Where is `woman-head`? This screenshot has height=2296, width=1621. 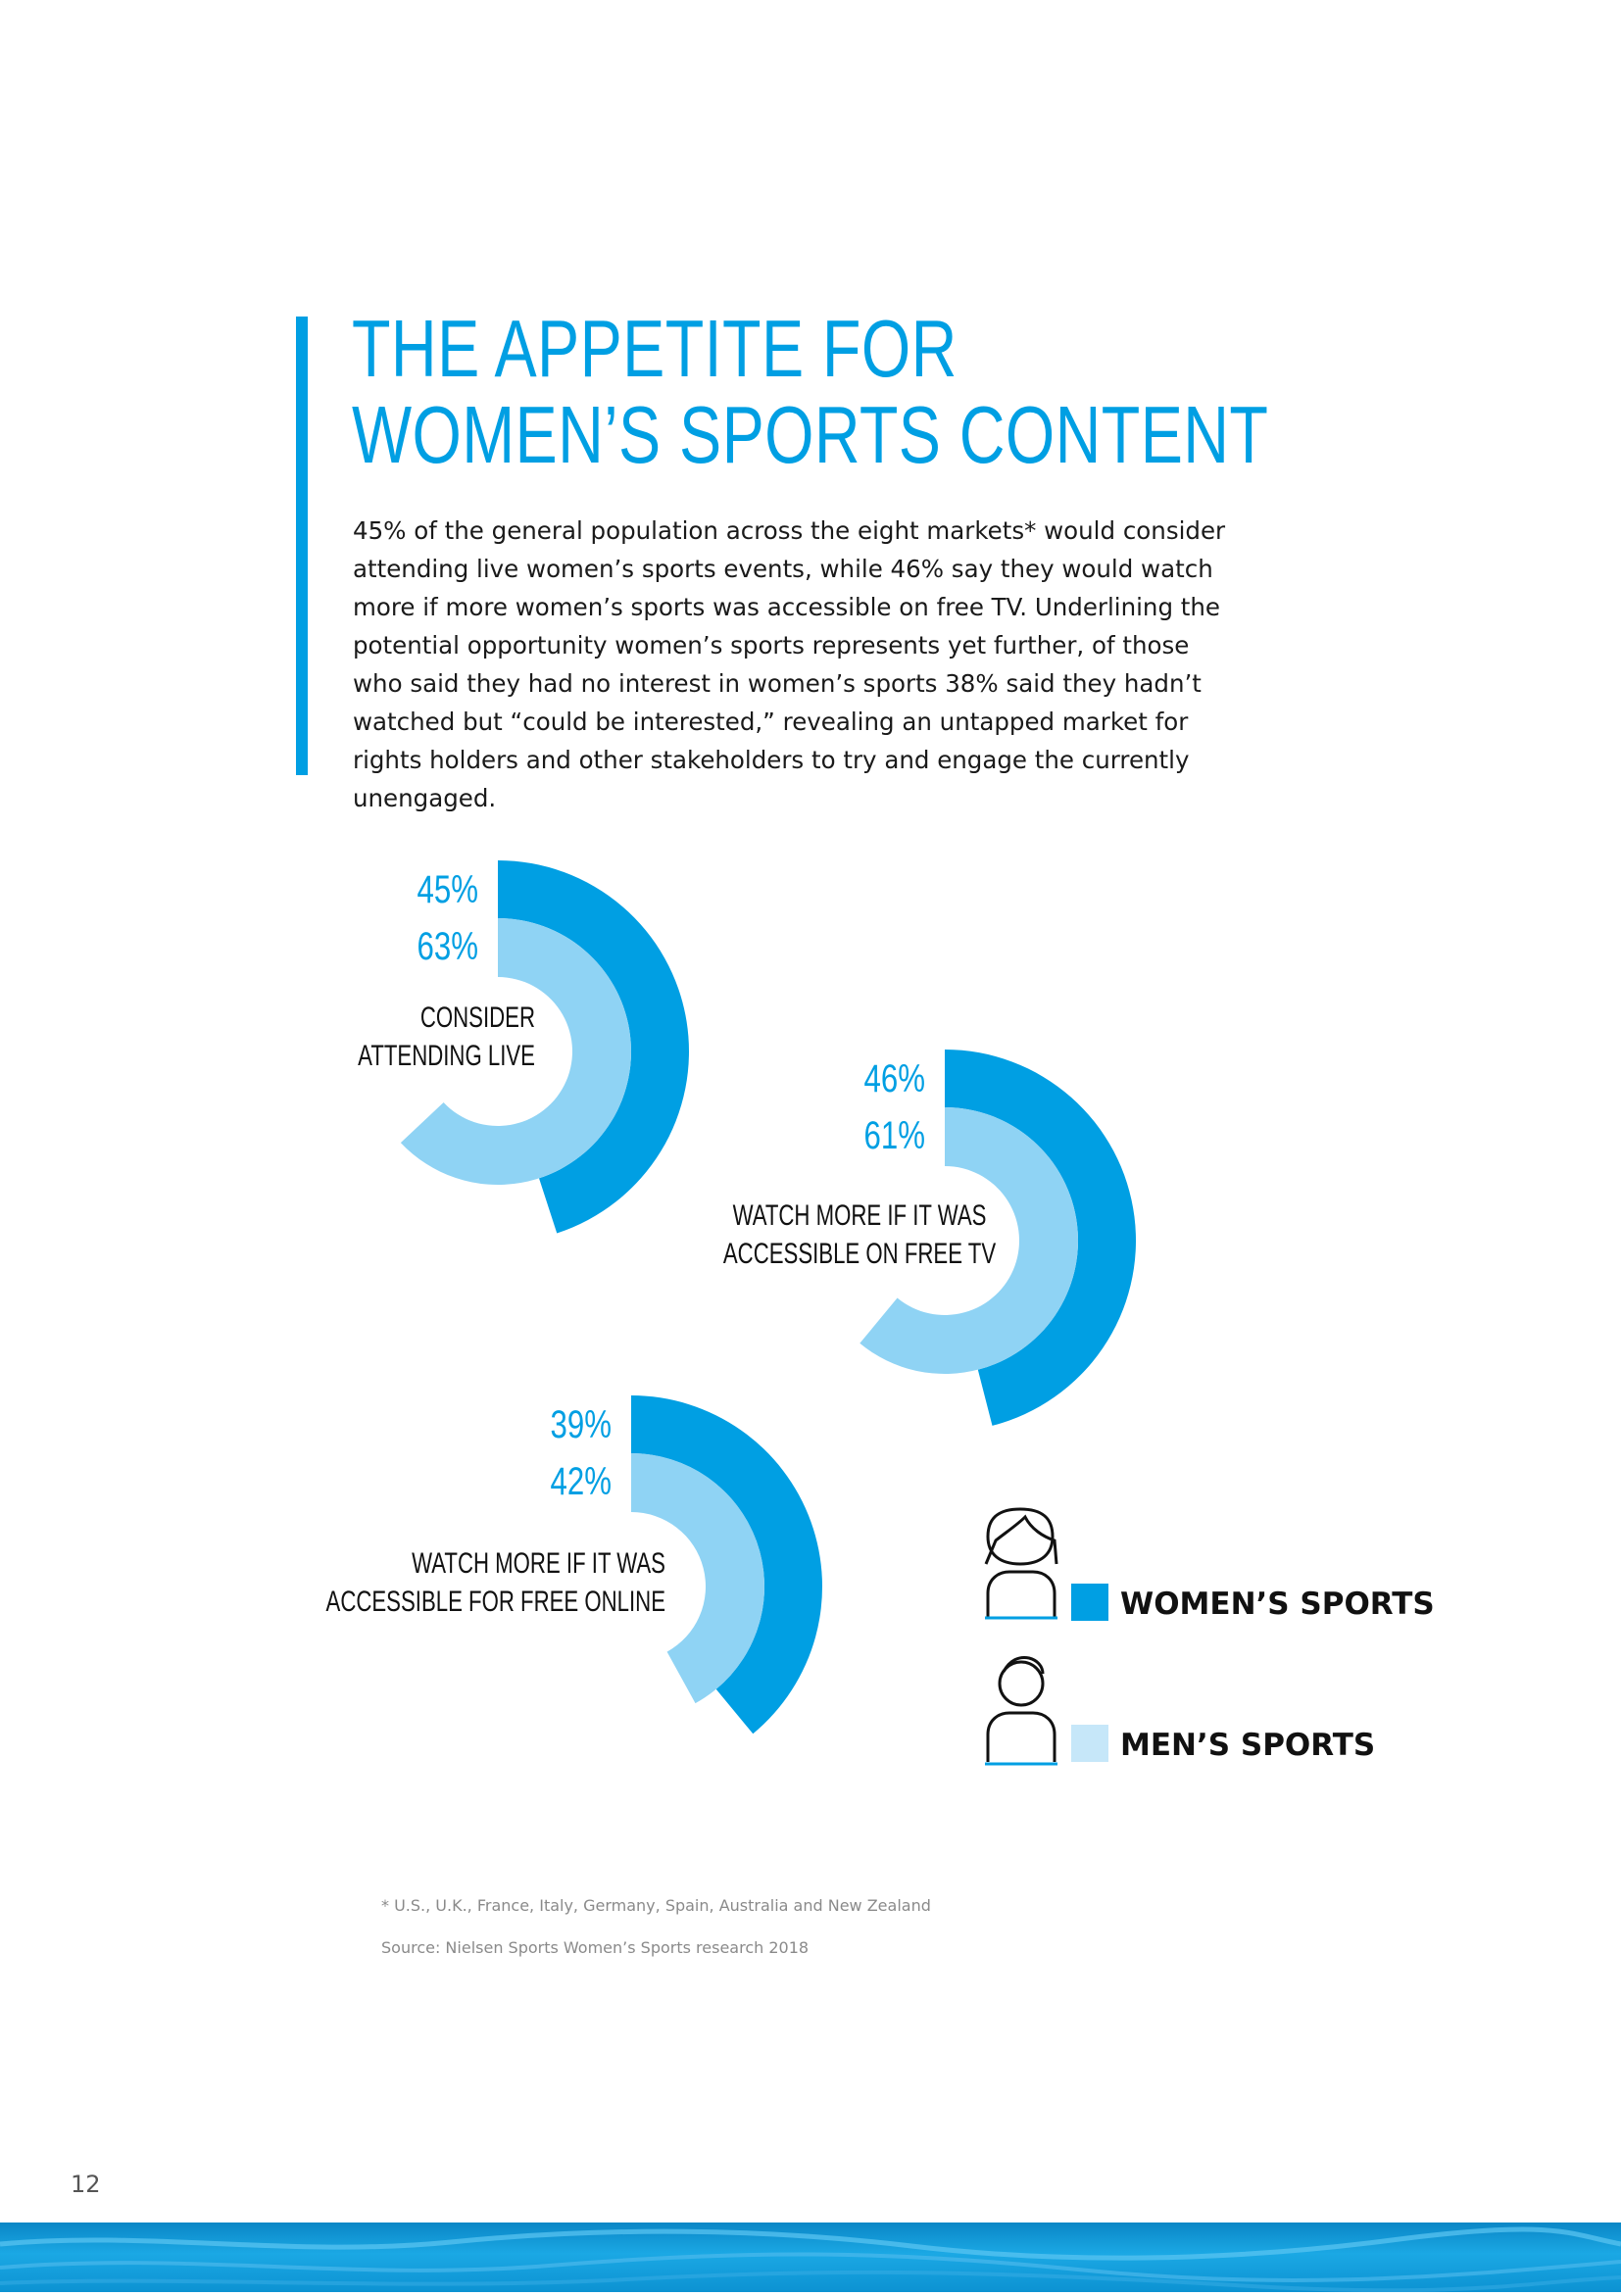 woman-head is located at coordinates (1020, 1536).